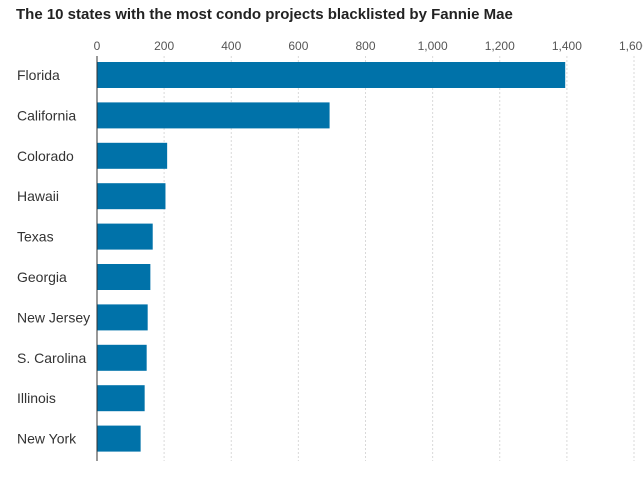  I want to click on category-label: Texas, so click(35, 237).